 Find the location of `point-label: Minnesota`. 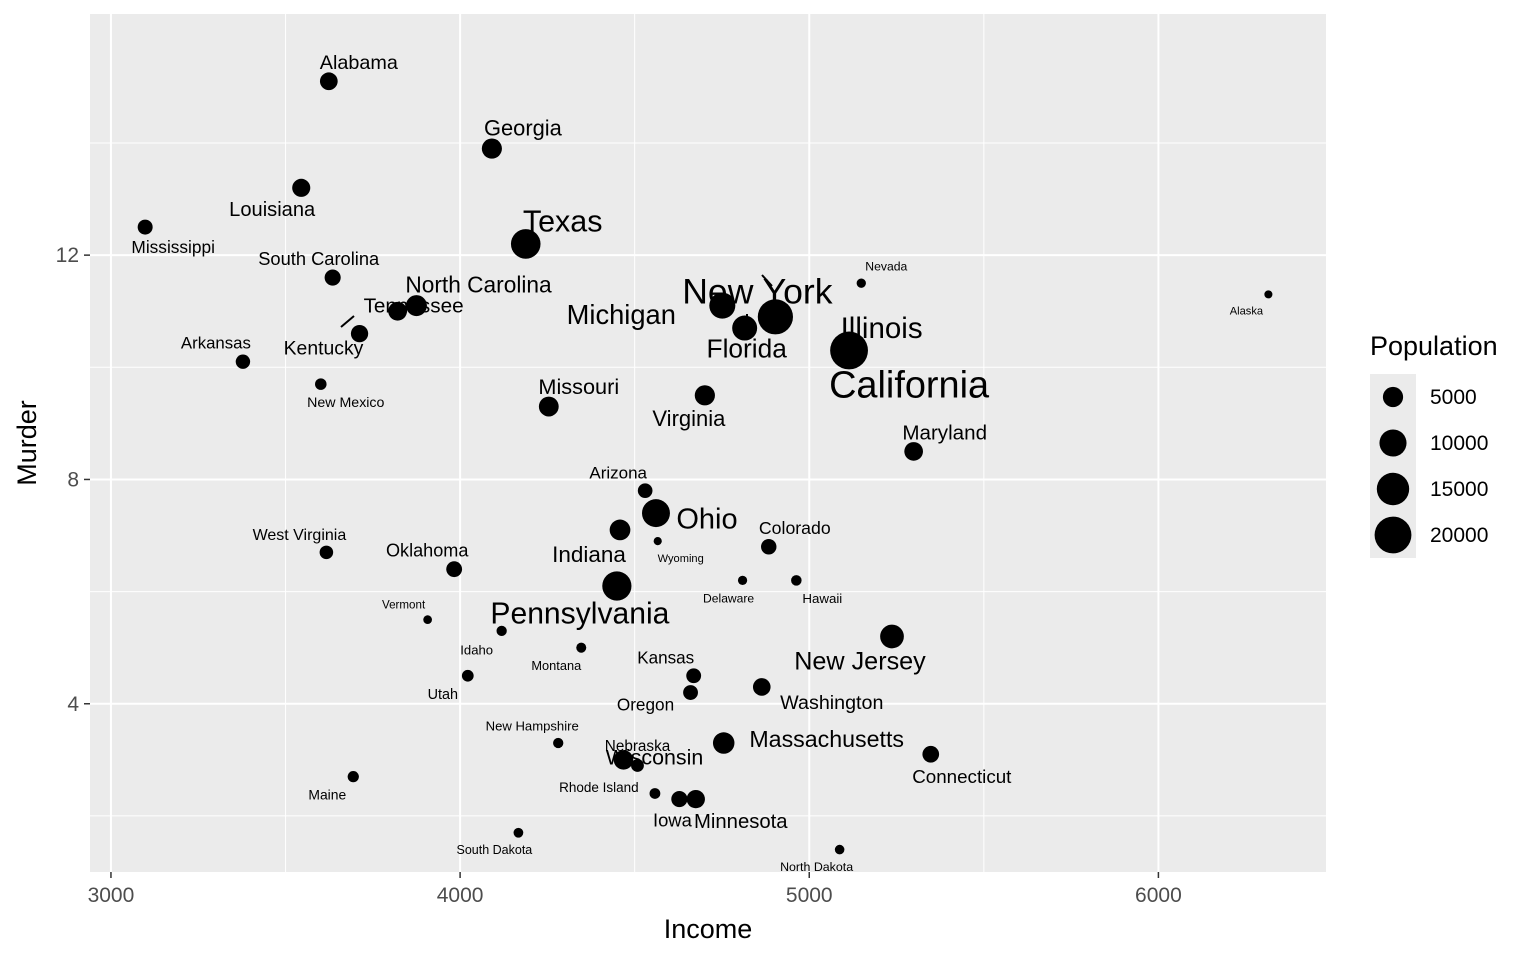

point-label: Minnesota is located at coordinates (741, 822).